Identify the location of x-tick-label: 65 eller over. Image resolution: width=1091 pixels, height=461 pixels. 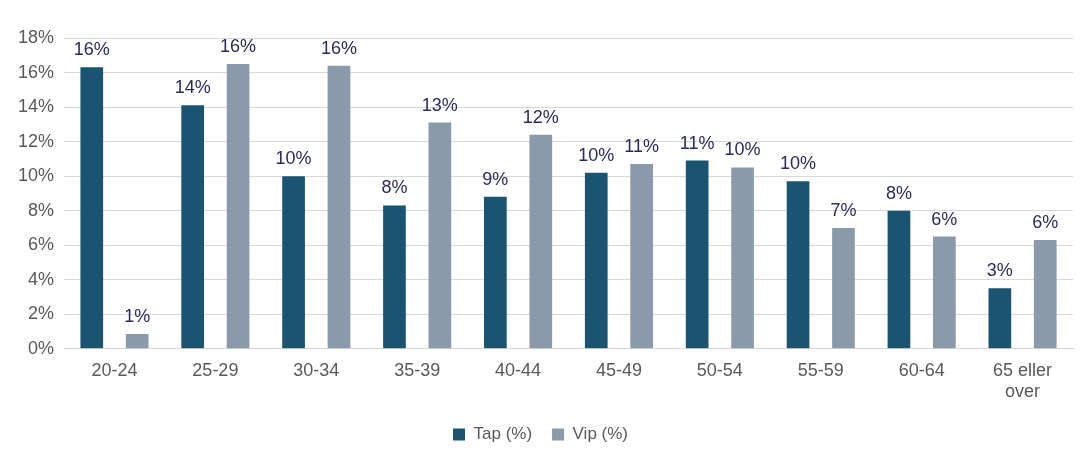
(1023, 380).